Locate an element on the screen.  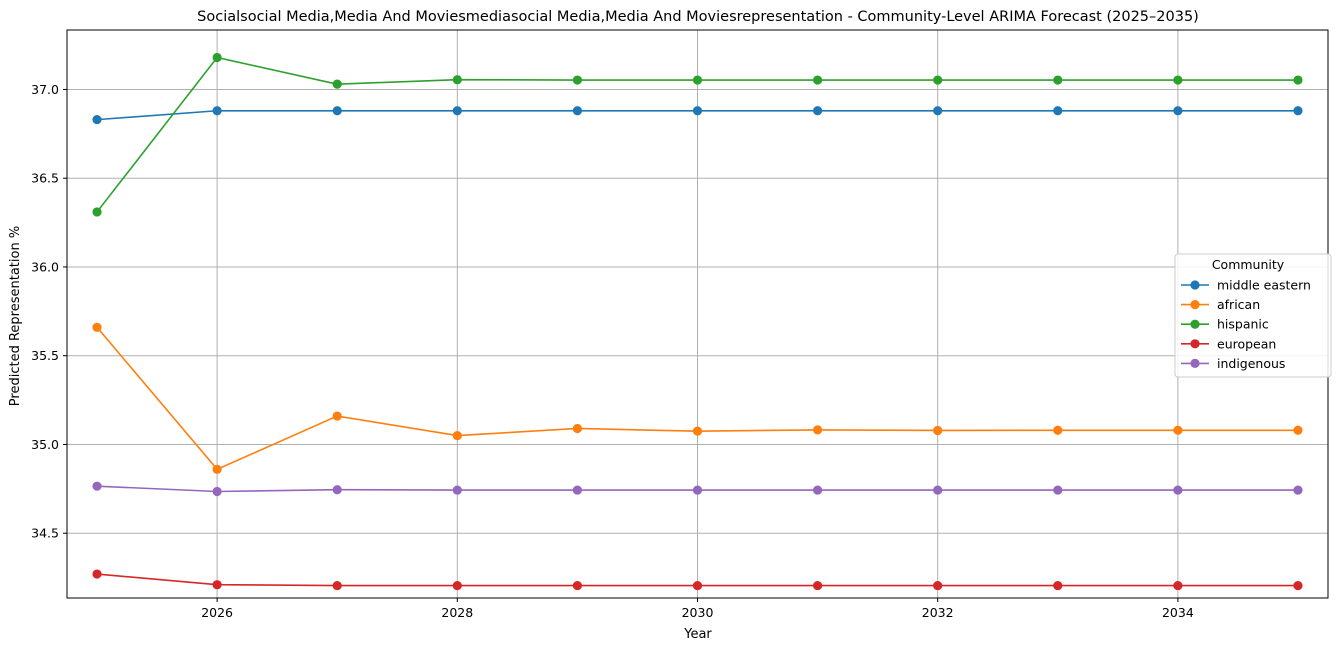
x-tick-label: 2026 is located at coordinates (217, 612).